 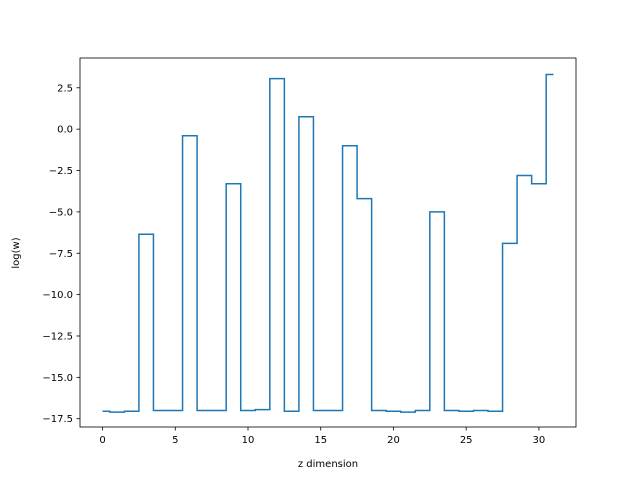 I want to click on y-tick-label: −15.0, so click(x=57, y=378).